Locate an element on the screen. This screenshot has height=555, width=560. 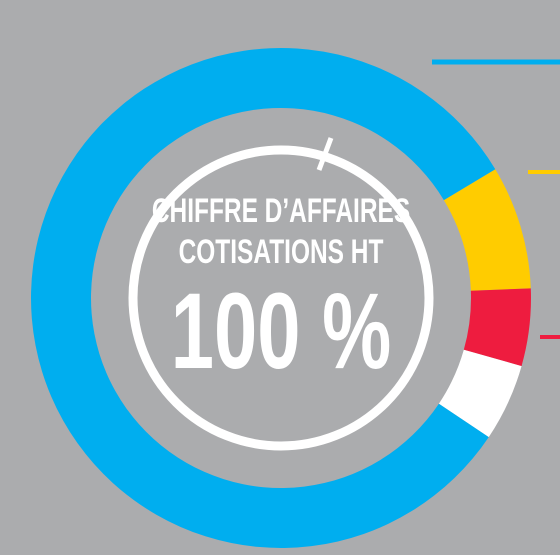
title-line: CHIFFRE D’AFFAIRES is located at coordinates (281, 211).